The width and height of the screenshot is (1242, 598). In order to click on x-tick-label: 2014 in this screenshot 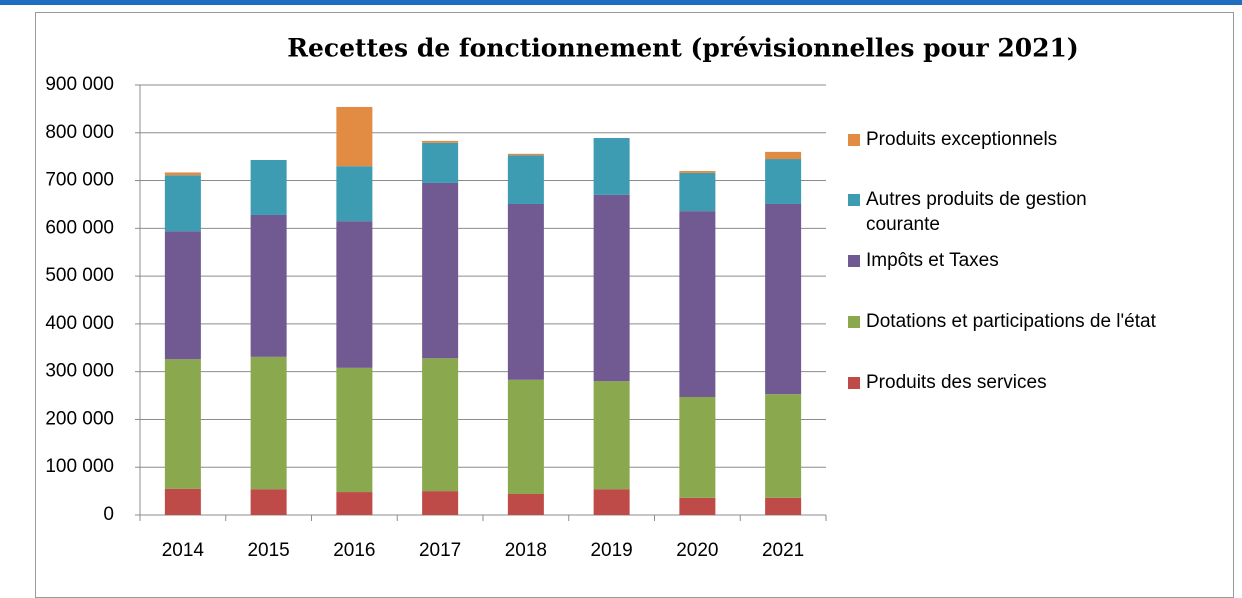, I will do `click(183, 550)`.